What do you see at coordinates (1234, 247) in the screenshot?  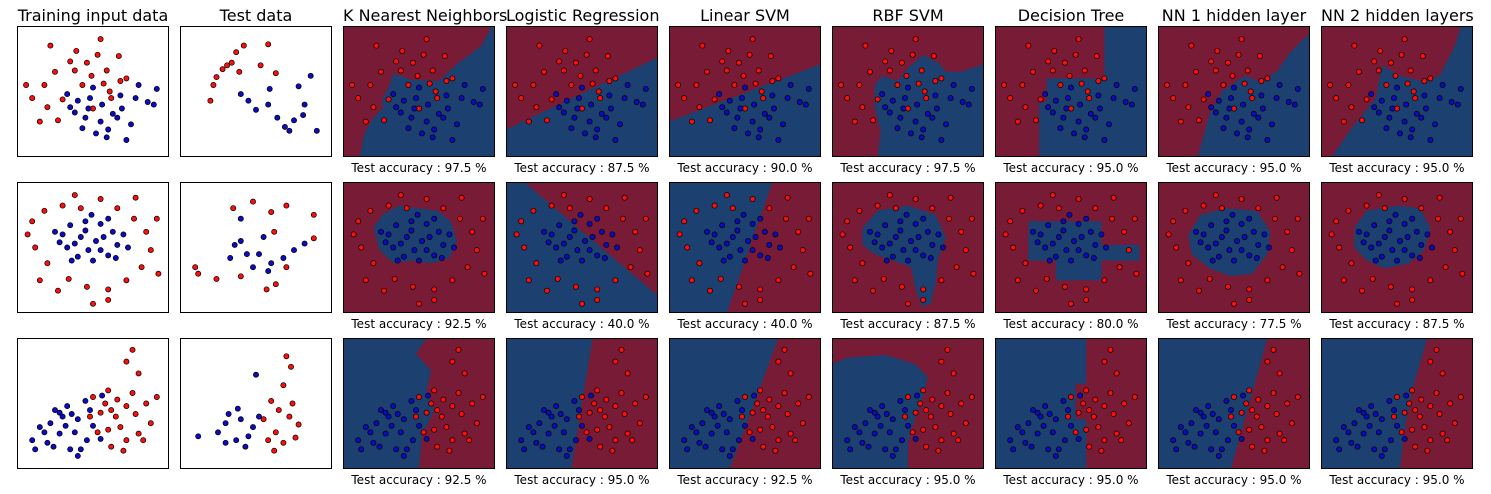 I see `decision-boundary-panel` at bounding box center [1234, 247].